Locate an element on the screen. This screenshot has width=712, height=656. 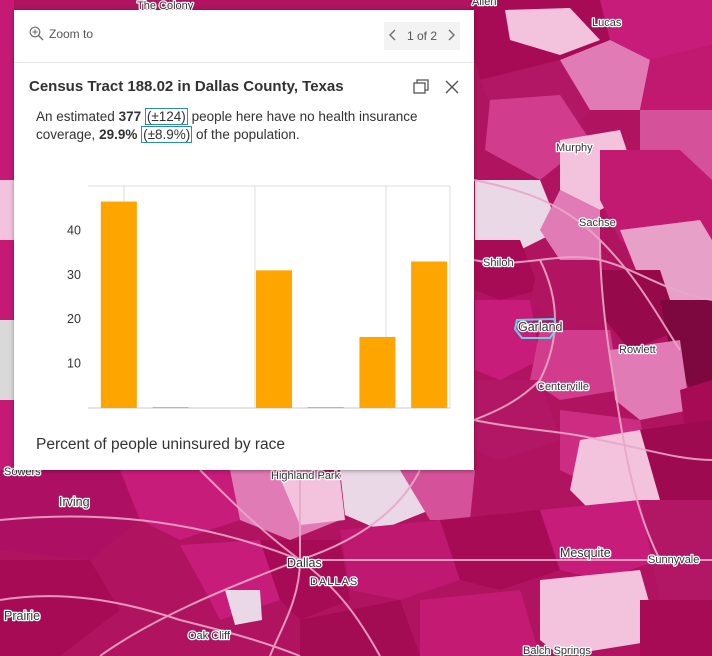
map-label-prairie: Prairie is located at coordinates (22, 616).